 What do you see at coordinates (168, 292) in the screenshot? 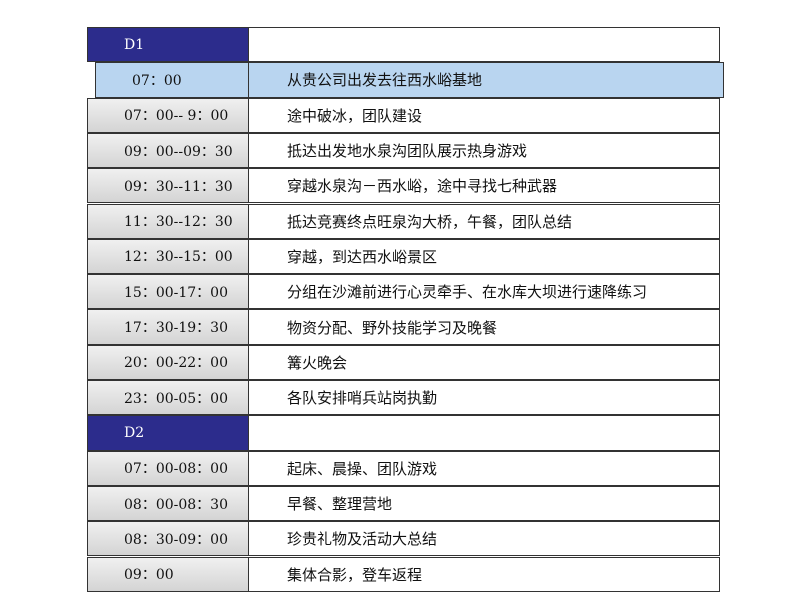
I see `table-cell: 15：00-17：00` at bounding box center [168, 292].